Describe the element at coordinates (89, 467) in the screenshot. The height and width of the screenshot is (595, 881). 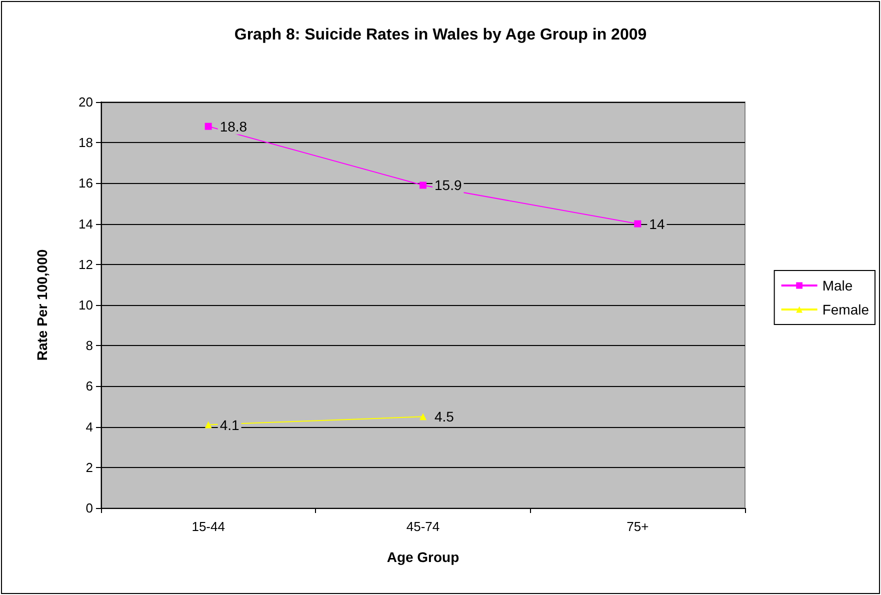
I see `y-tick-label: 2` at that location.